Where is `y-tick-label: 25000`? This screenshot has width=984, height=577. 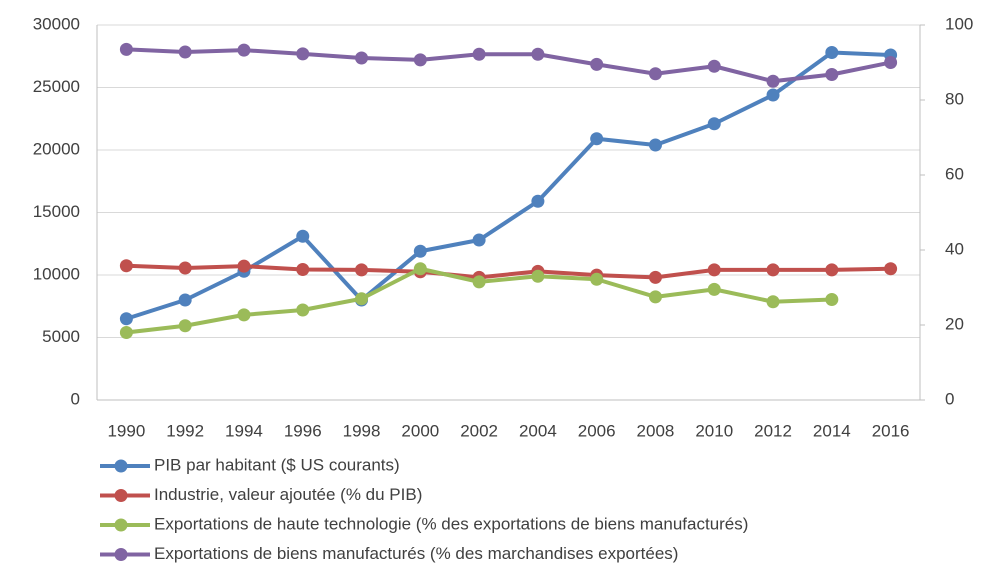 y-tick-label: 25000 is located at coordinates (56, 86).